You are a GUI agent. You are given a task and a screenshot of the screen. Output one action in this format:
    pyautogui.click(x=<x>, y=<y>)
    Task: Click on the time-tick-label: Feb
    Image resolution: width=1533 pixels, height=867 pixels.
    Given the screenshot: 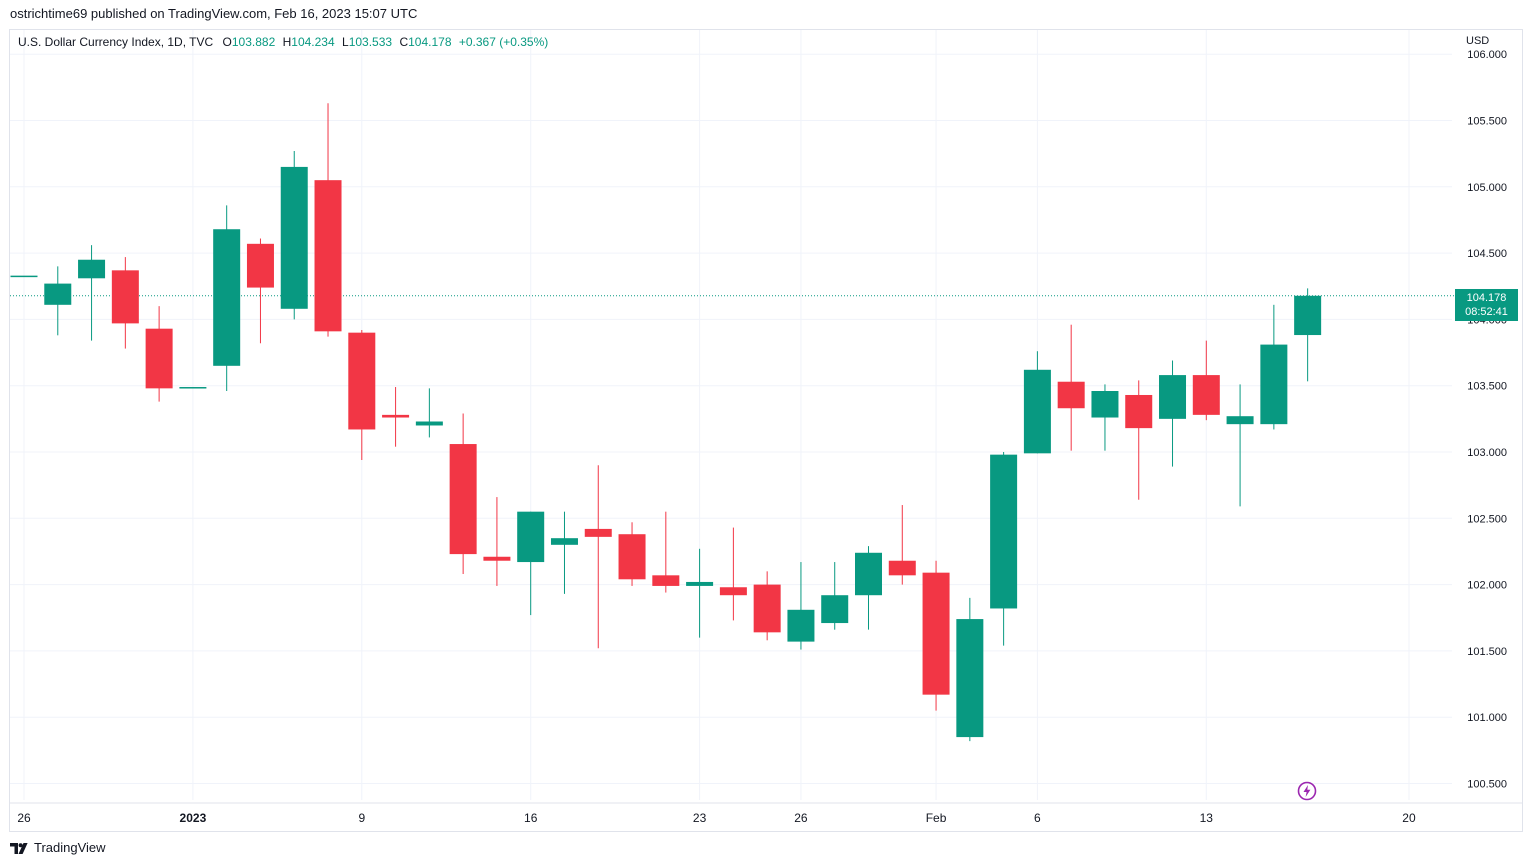 What is the action you would take?
    pyautogui.click(x=936, y=818)
    